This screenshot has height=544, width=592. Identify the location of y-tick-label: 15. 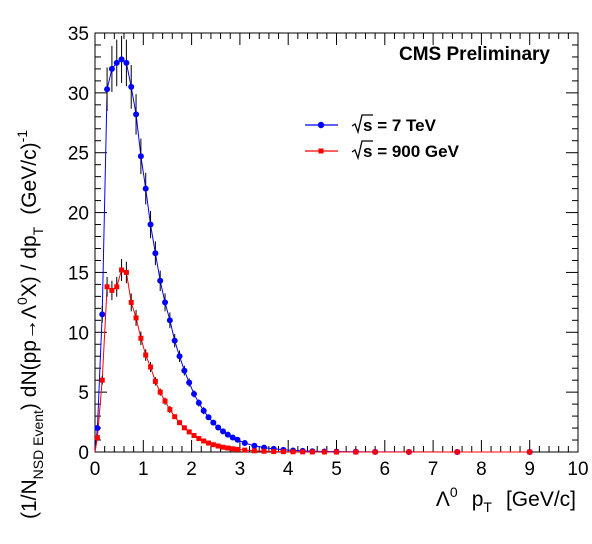
(78, 273).